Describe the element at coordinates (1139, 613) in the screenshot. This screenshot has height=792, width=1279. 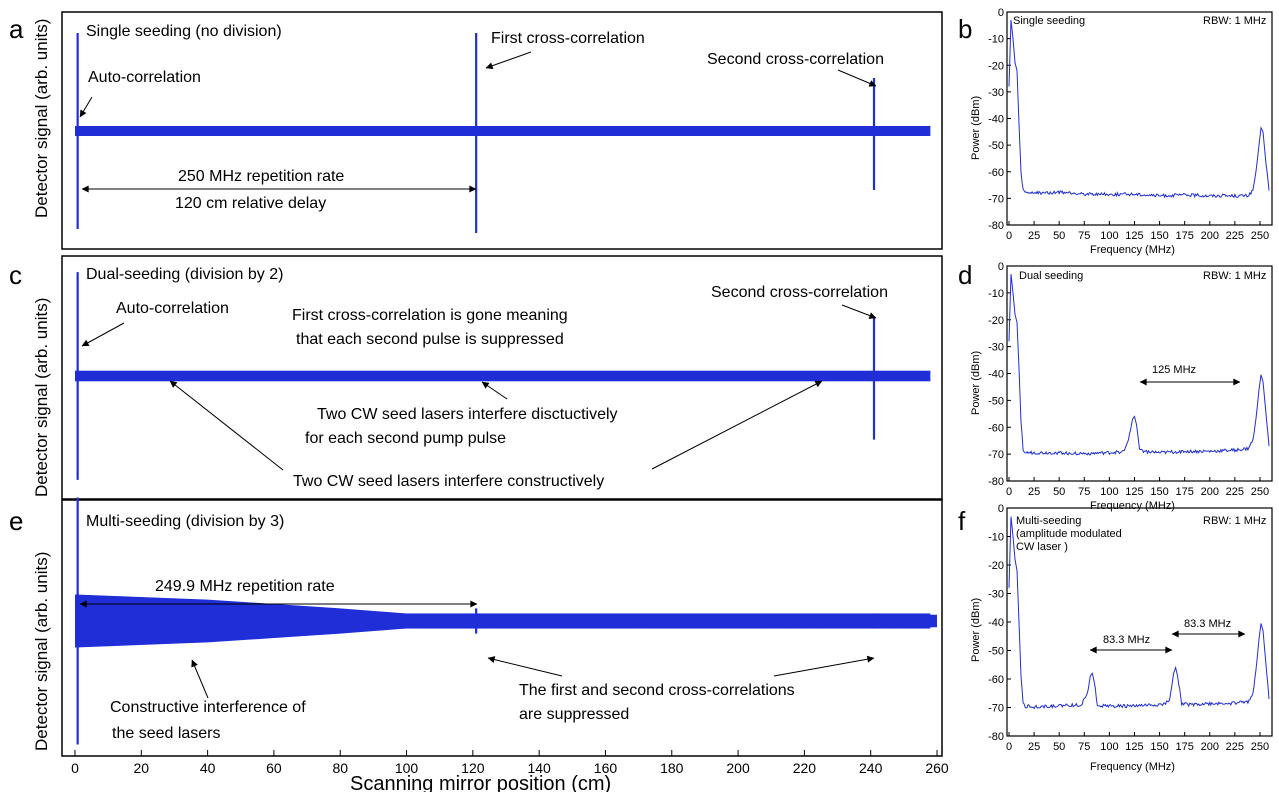
I see `panel-f-spectrum-line` at that location.